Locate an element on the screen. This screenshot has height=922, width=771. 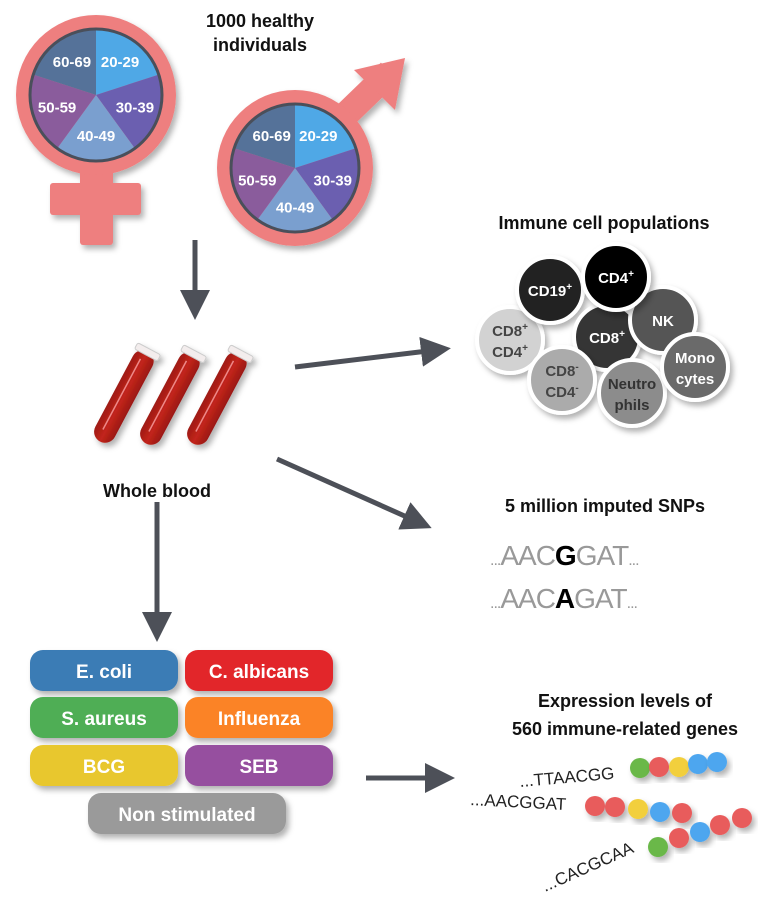
immune-cell: CD19+ is located at coordinates (550, 290).